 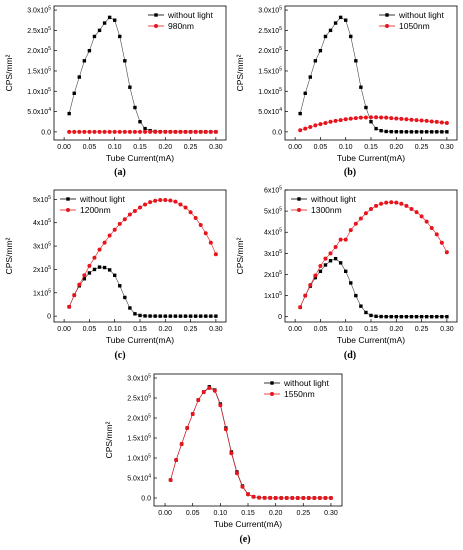 What do you see at coordinates (244, 539) in the screenshot?
I see `panel-caption: (e)` at bounding box center [244, 539].